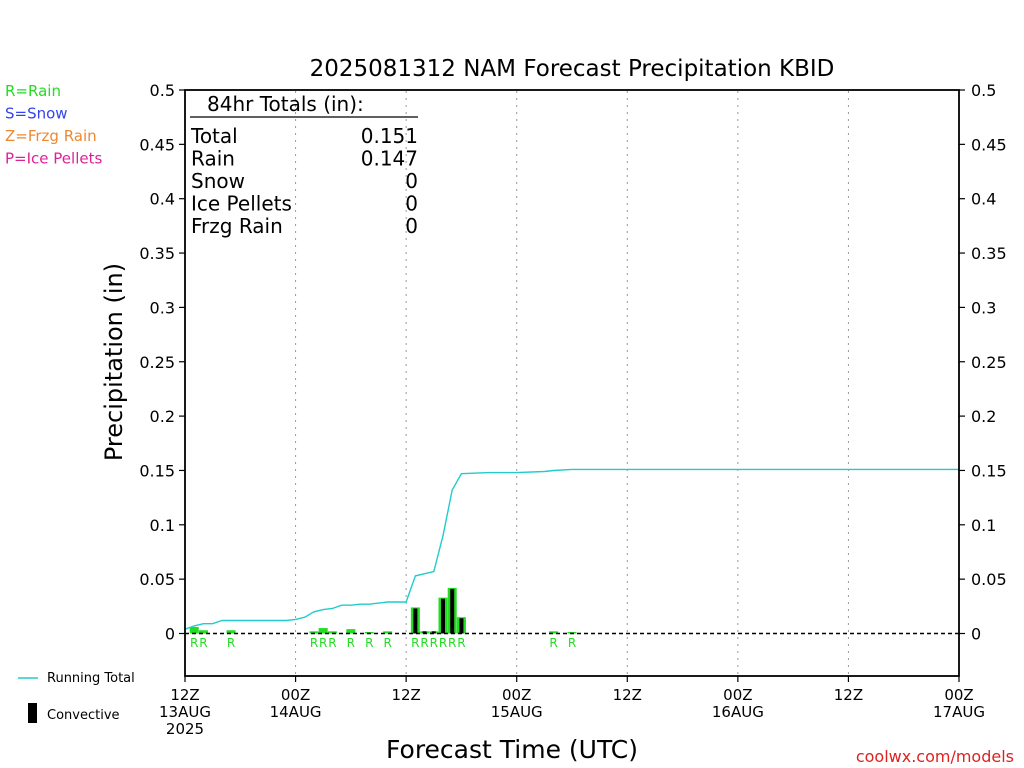 The image size is (1024, 768). I want to click on y-tick-label-right: 0.5, so click(983, 90).